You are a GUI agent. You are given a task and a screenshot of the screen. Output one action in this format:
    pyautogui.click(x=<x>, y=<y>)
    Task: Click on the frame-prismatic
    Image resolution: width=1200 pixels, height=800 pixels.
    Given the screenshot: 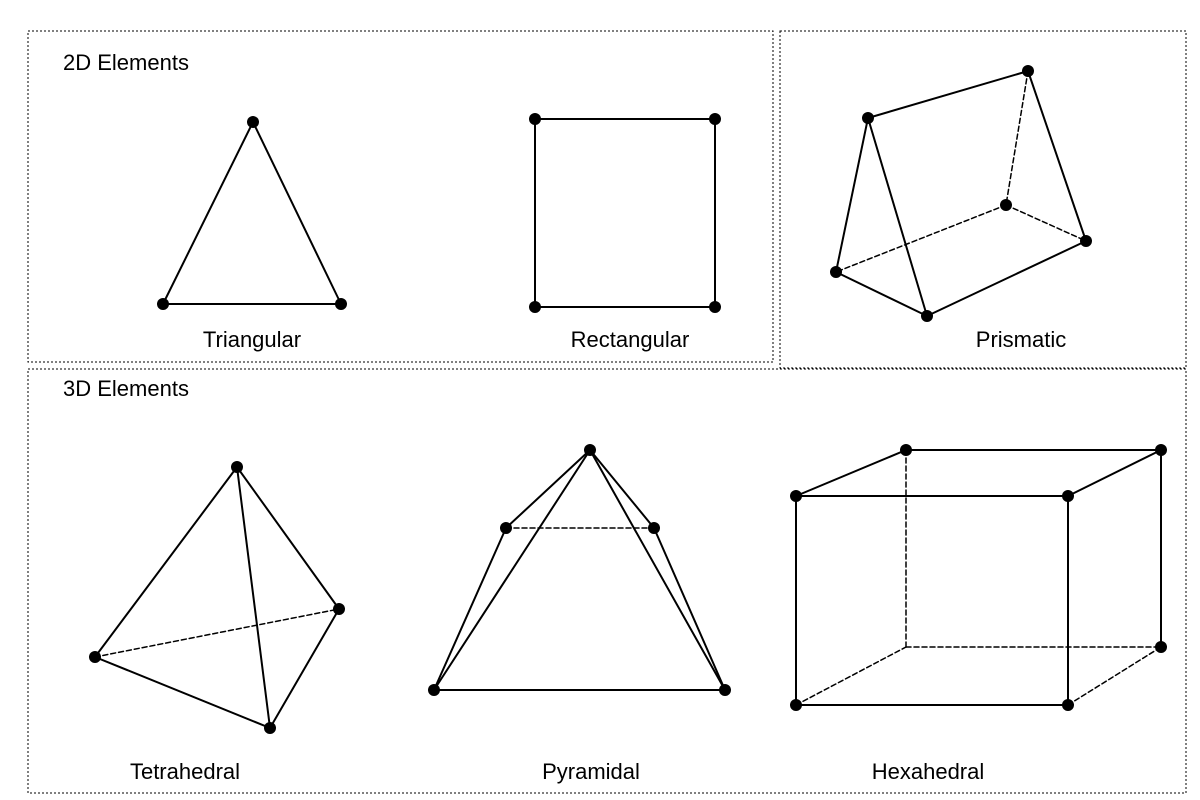 What is the action you would take?
    pyautogui.click(x=983, y=199)
    